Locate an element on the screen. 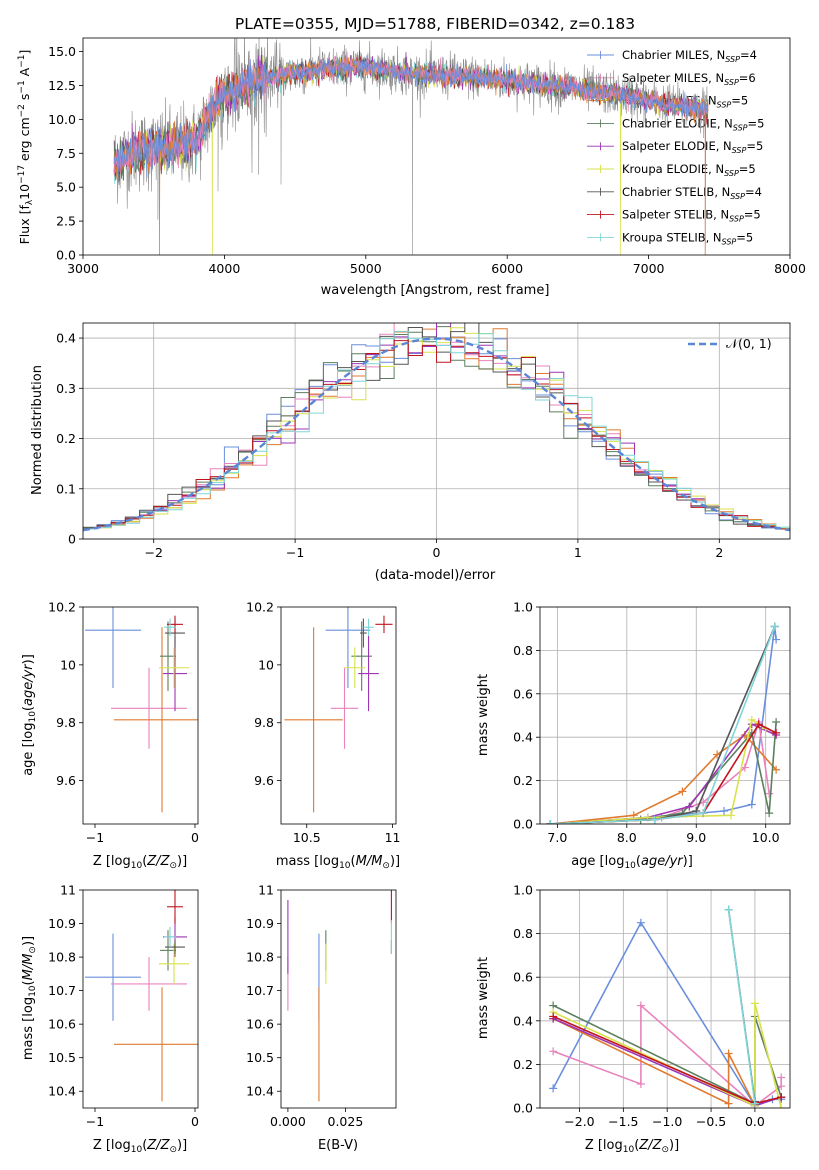 Image resolution: width=819 pixels, height=1170 pixels. mass_vs_ebv-frame is located at coordinates (338, 999).